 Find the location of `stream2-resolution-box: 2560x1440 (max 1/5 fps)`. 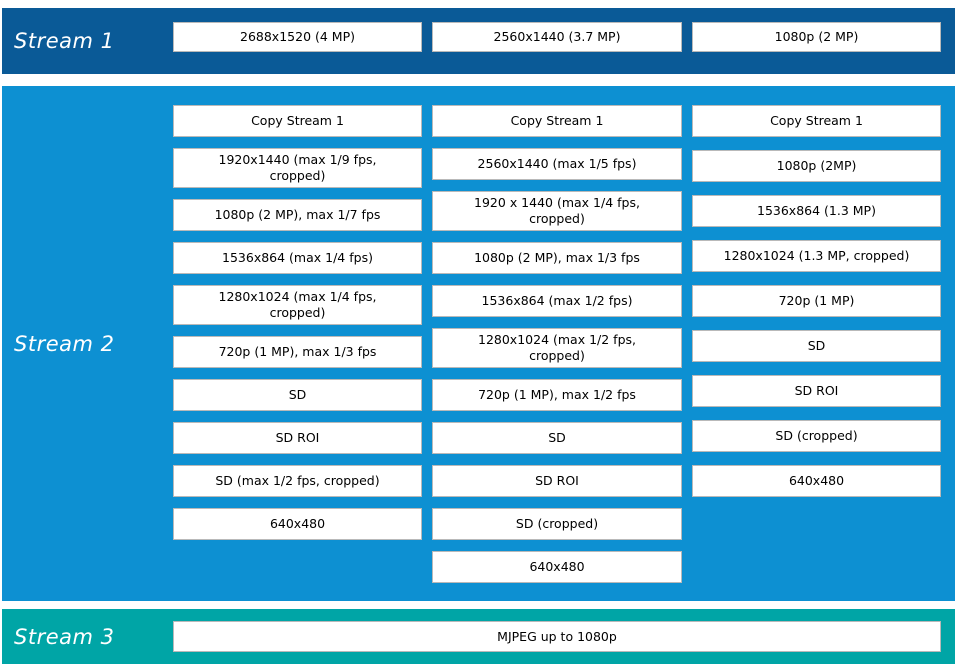

stream2-resolution-box: 2560x1440 (max 1/5 fps) is located at coordinates (557, 164).